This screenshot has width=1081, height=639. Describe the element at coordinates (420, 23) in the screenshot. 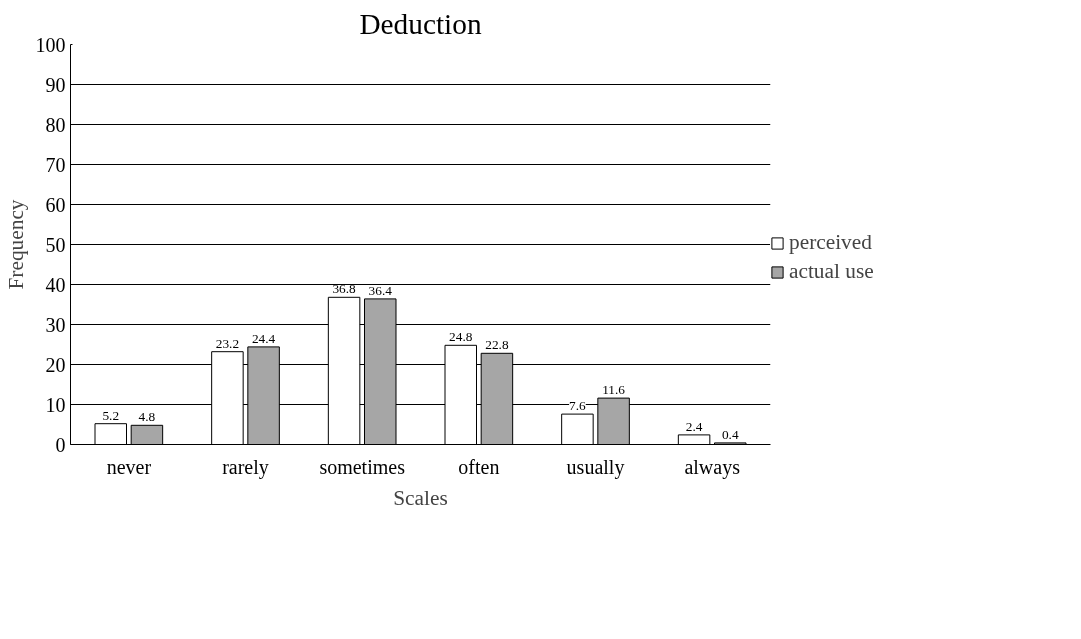

I see `chart-title: Deduction` at that location.